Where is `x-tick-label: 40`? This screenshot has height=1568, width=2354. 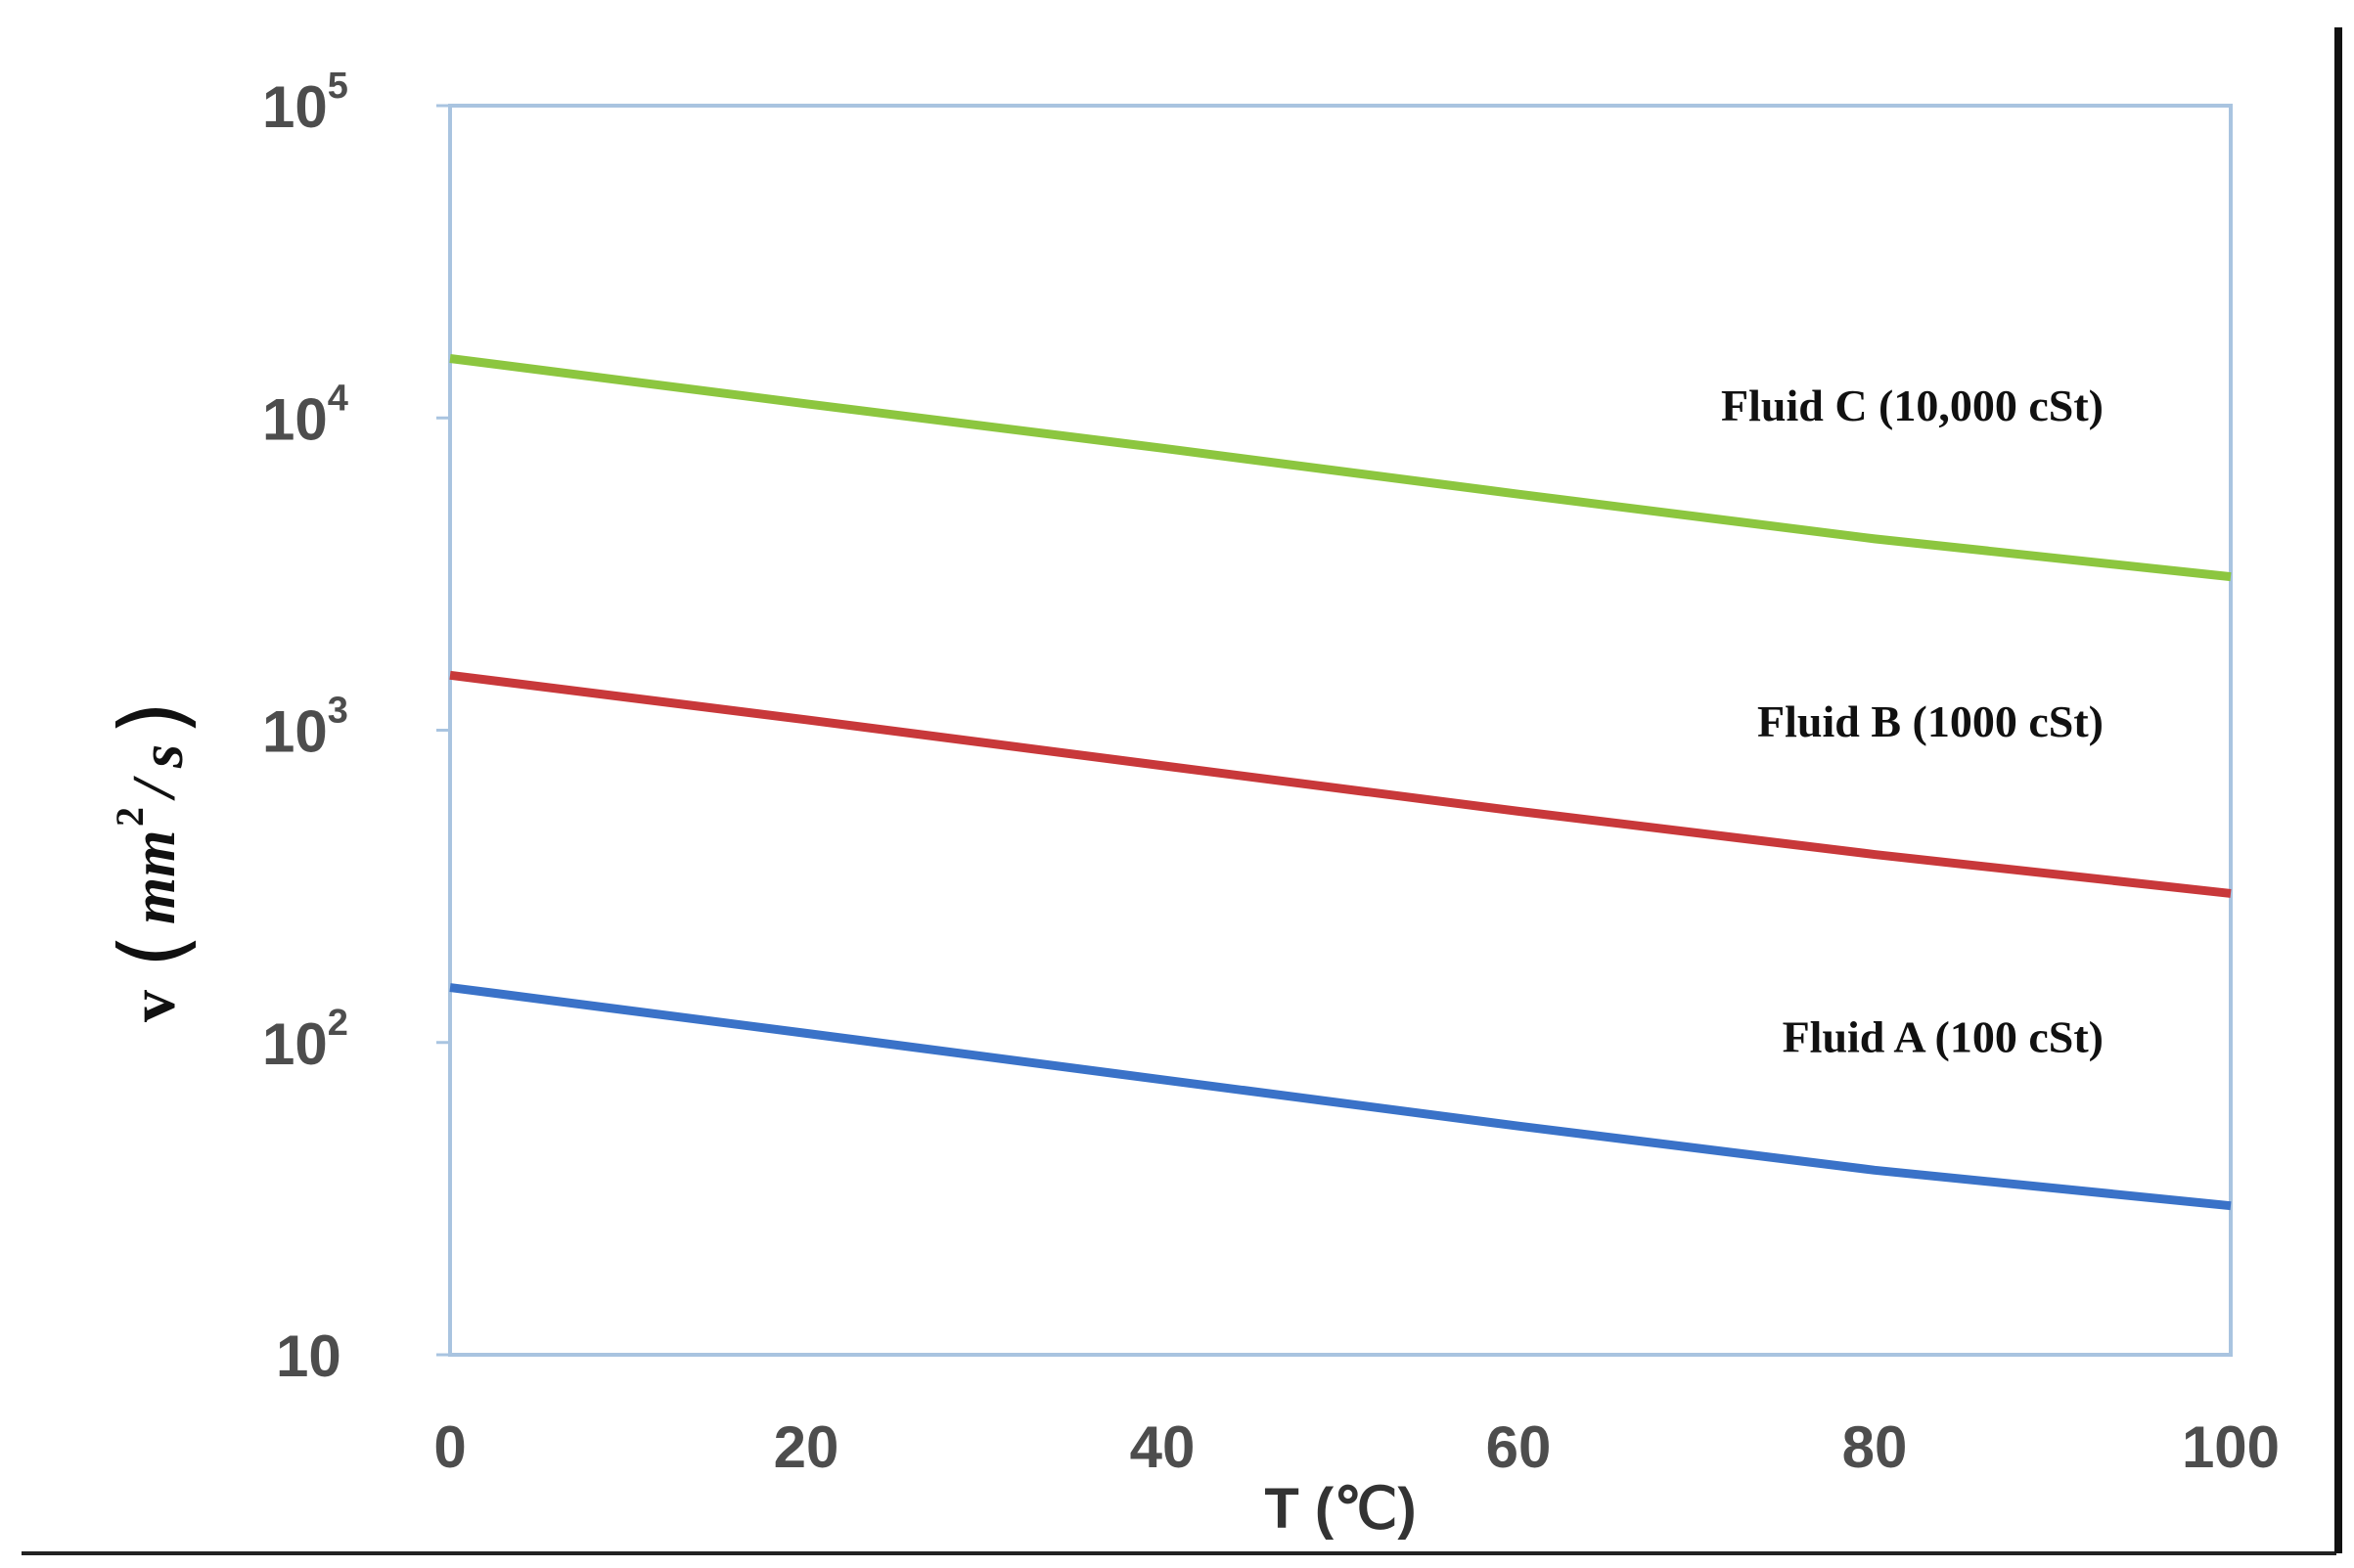
x-tick-label: 40 is located at coordinates (1163, 1447).